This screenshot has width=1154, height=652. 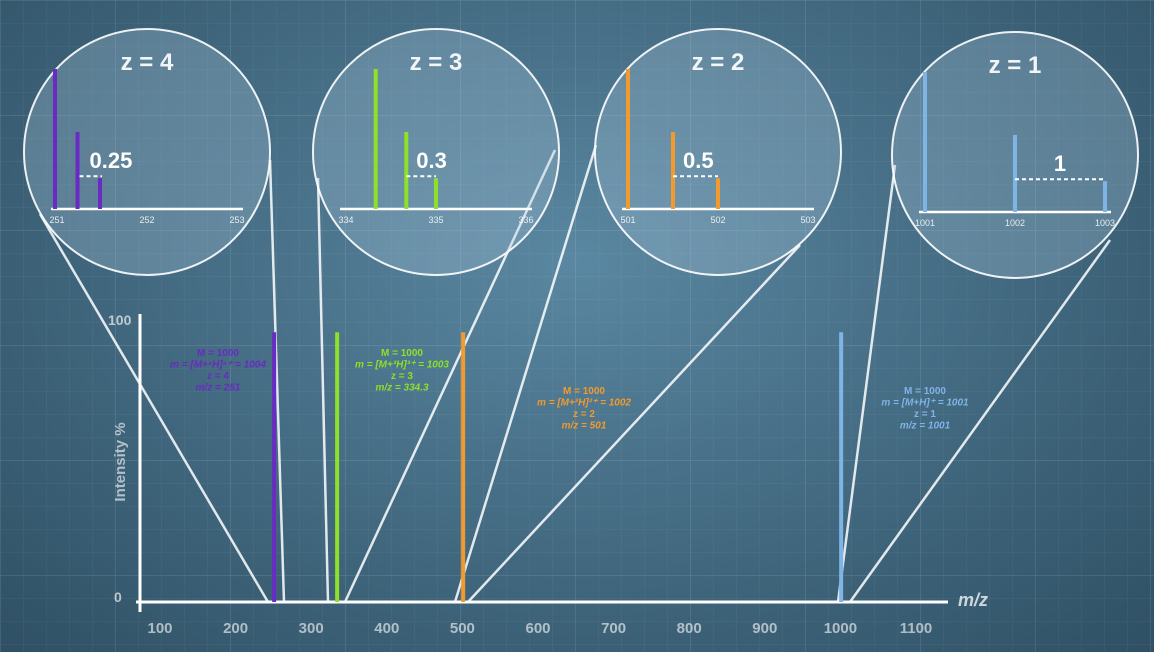 What do you see at coordinates (925, 426) in the screenshot?
I see `annotation-line-z1: m/z = 1001` at bounding box center [925, 426].